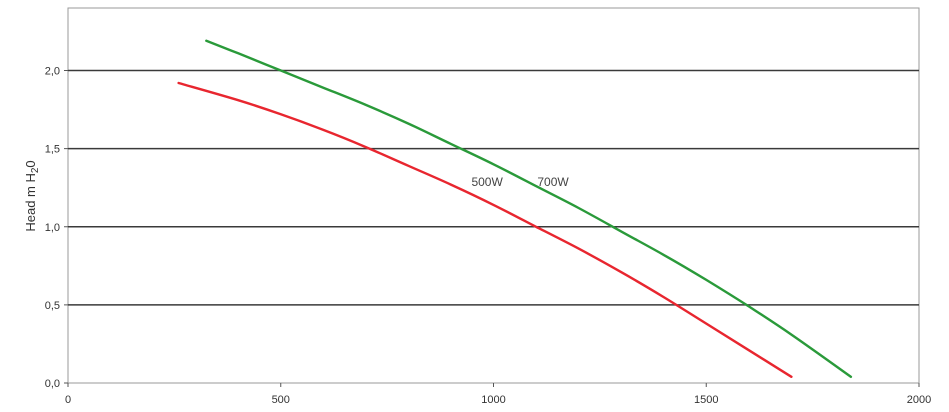  Describe the element at coordinates (520, 182) in the screenshot. I see `series-labels: 500W 700W` at that location.